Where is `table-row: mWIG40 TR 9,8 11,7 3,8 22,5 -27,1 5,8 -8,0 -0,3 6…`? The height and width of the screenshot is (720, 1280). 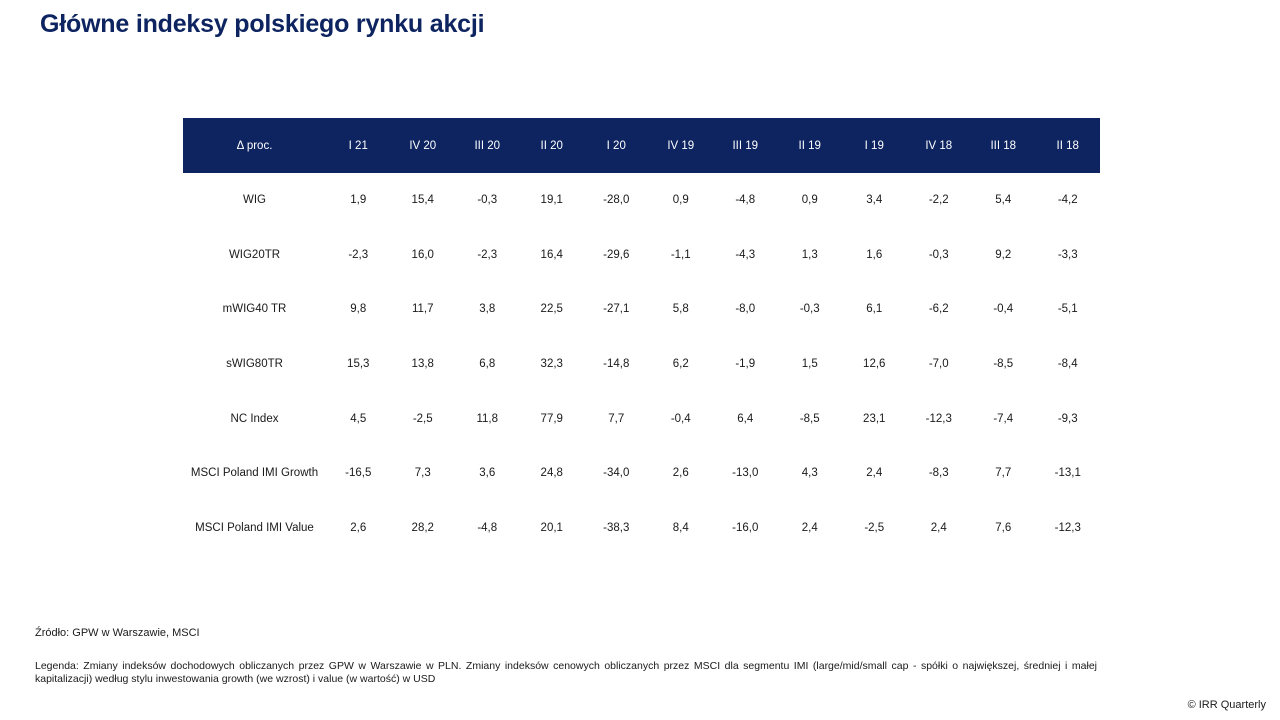 table-row: mWIG40 TR 9,8 11,7 3,8 22,5 -27,1 5,8 -8,0 -0,3 6… is located at coordinates (641, 309).